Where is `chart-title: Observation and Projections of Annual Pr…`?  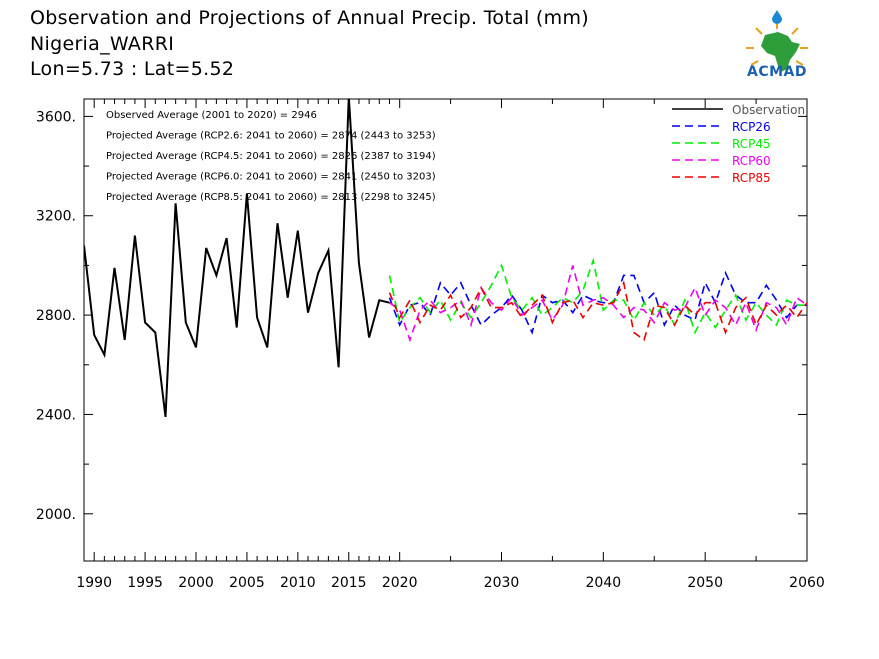
chart-title: Observation and Projections of Annual Pr… is located at coordinates (309, 18).